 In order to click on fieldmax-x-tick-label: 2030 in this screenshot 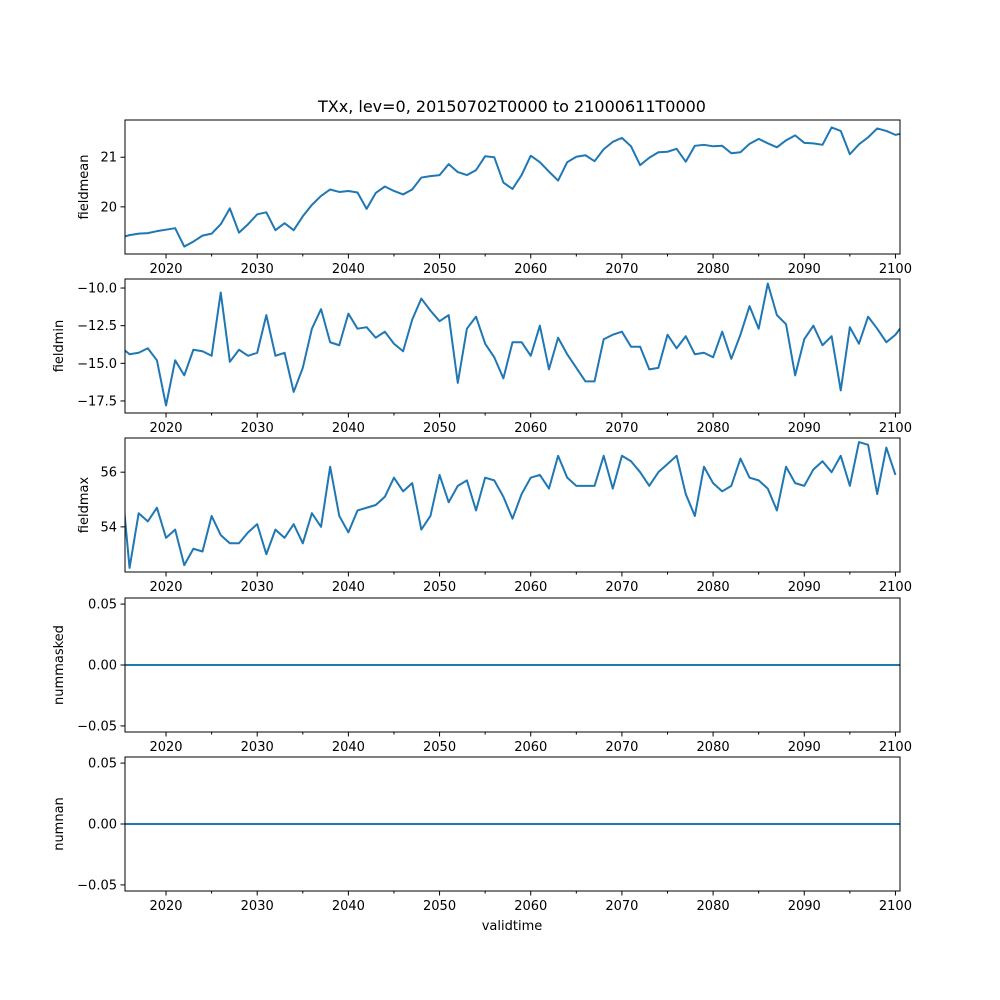, I will do `click(257, 587)`.